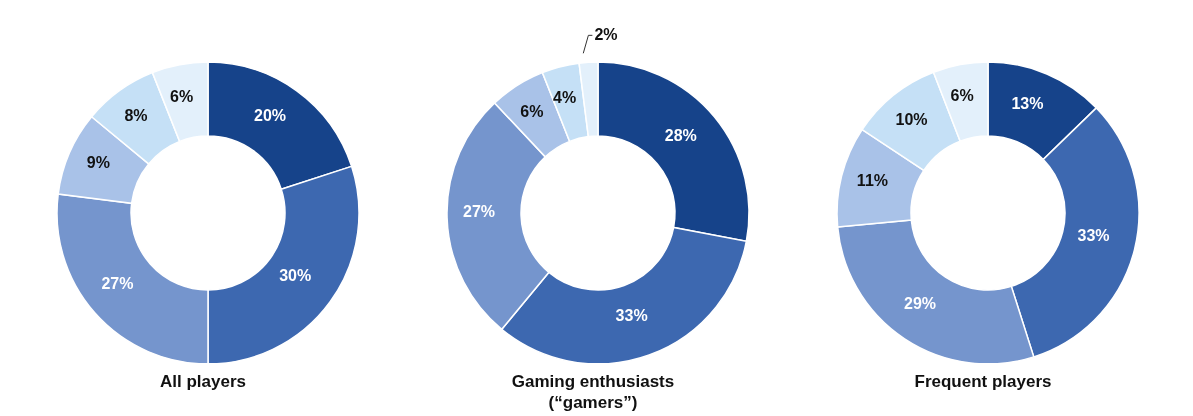  What do you see at coordinates (983, 381) in the screenshot?
I see `text: Frequent players` at bounding box center [983, 381].